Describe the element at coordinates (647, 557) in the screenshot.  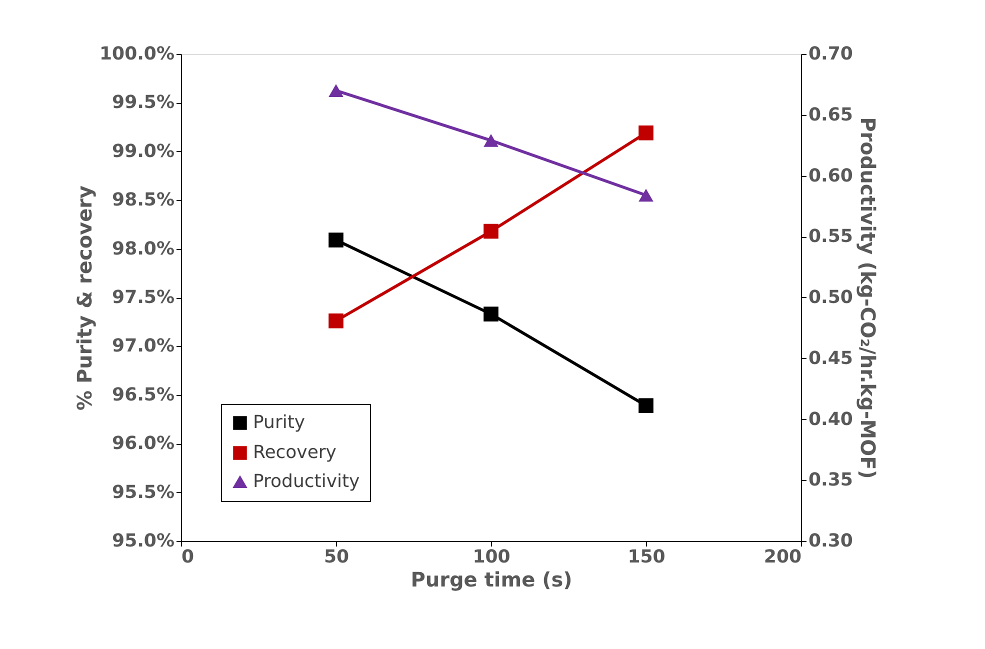
I see `x-tick-label: 150` at that location.